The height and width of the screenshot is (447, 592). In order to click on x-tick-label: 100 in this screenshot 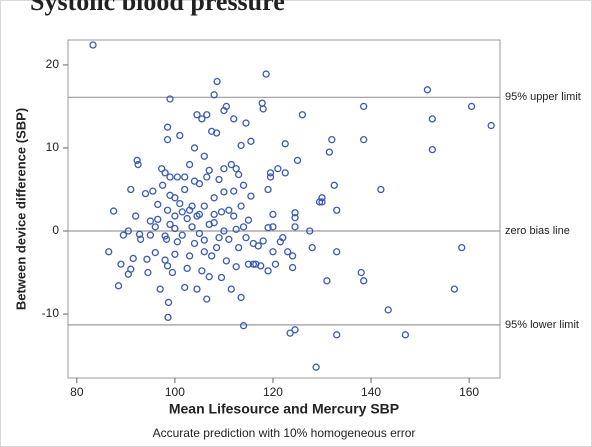, I will do `click(175, 392)`.